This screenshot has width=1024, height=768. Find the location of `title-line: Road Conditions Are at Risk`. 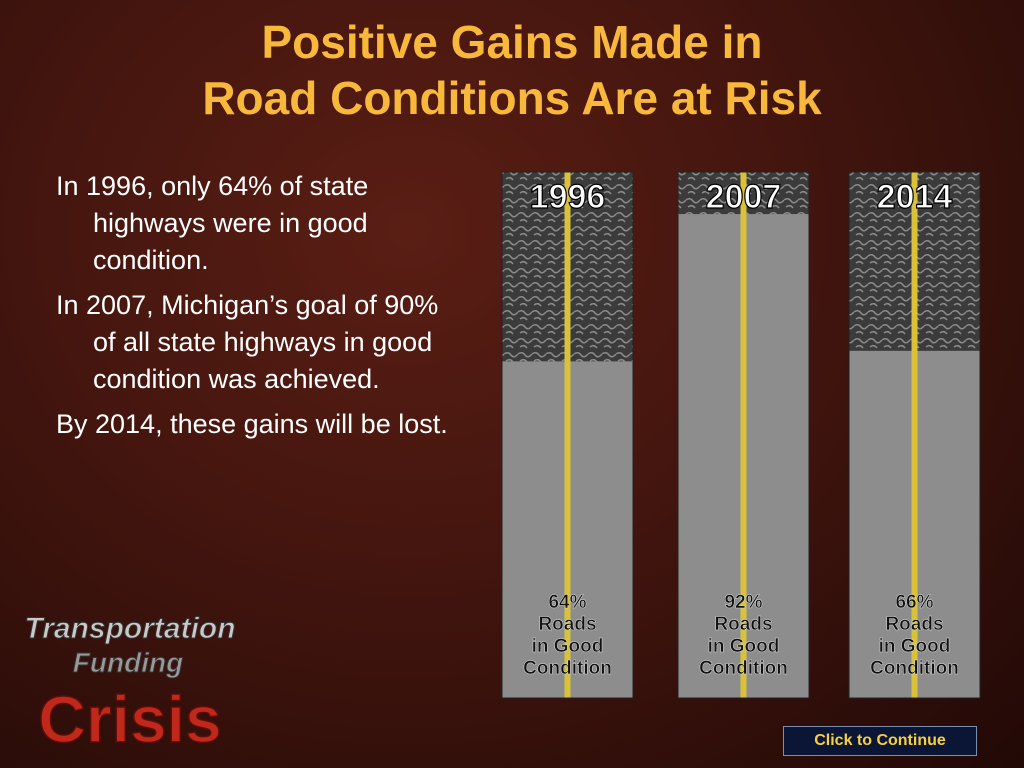

title-line: Road Conditions Are at Risk is located at coordinates (512, 98).